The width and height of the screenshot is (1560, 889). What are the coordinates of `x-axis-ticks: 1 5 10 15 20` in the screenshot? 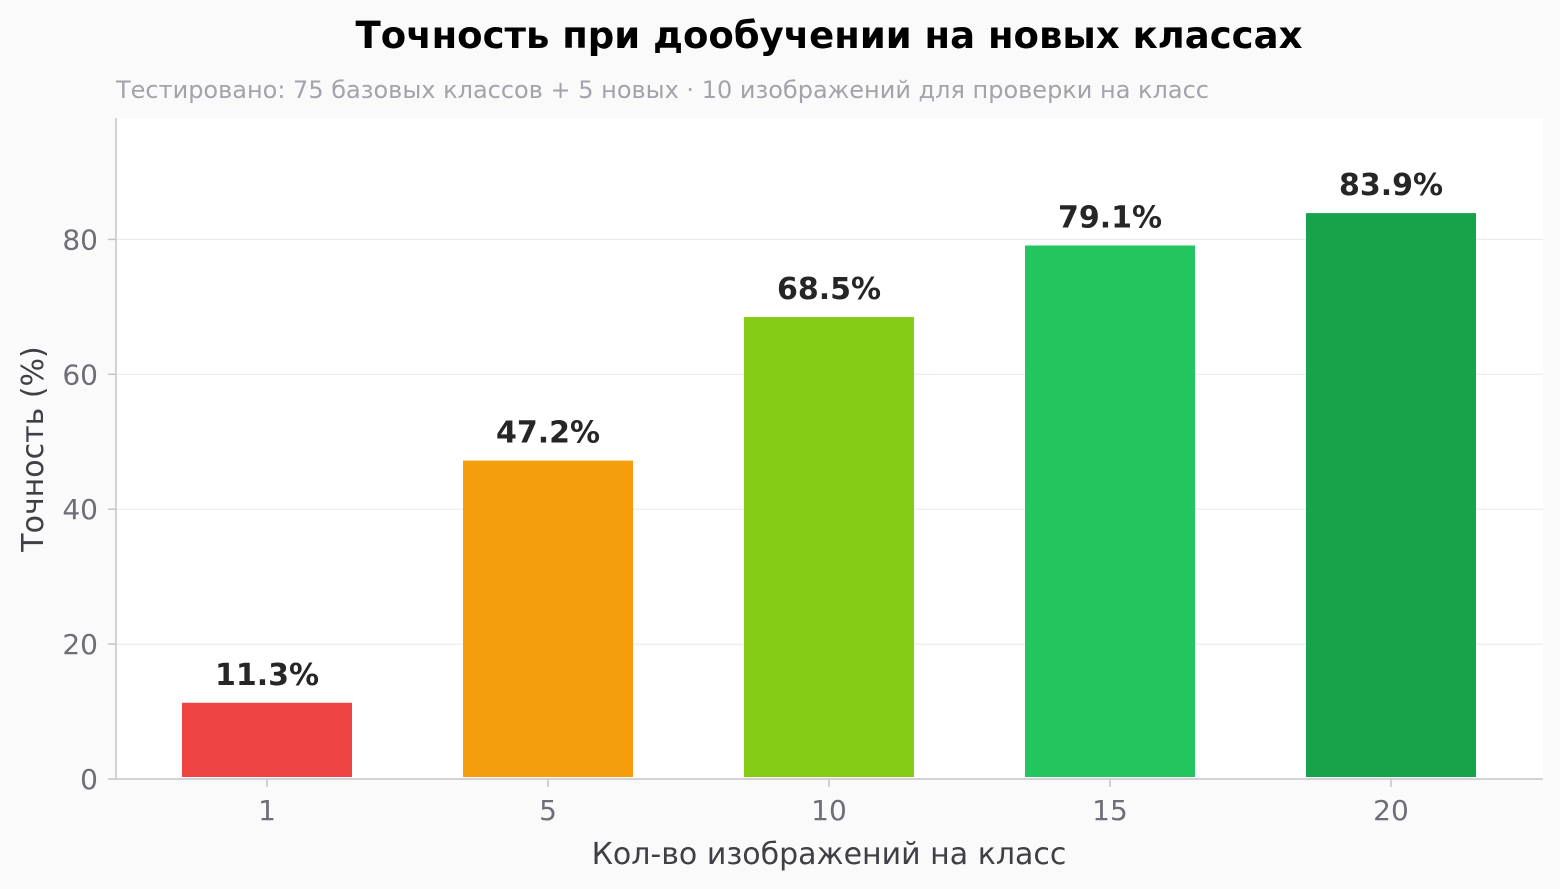 It's located at (833, 803).